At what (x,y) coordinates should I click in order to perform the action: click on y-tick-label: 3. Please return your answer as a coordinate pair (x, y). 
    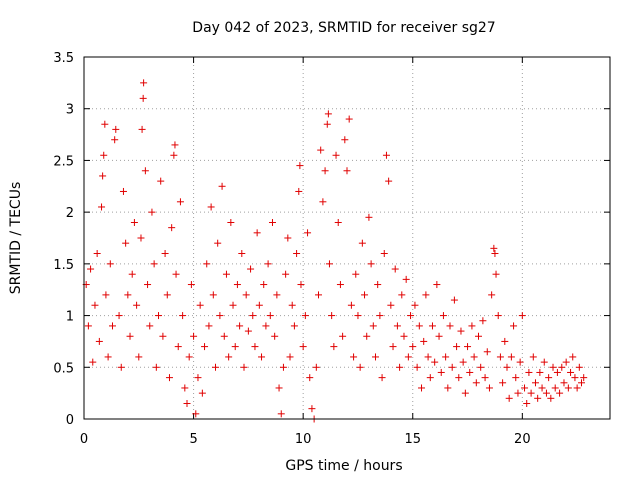
    Looking at the image, I should click on (70, 110).